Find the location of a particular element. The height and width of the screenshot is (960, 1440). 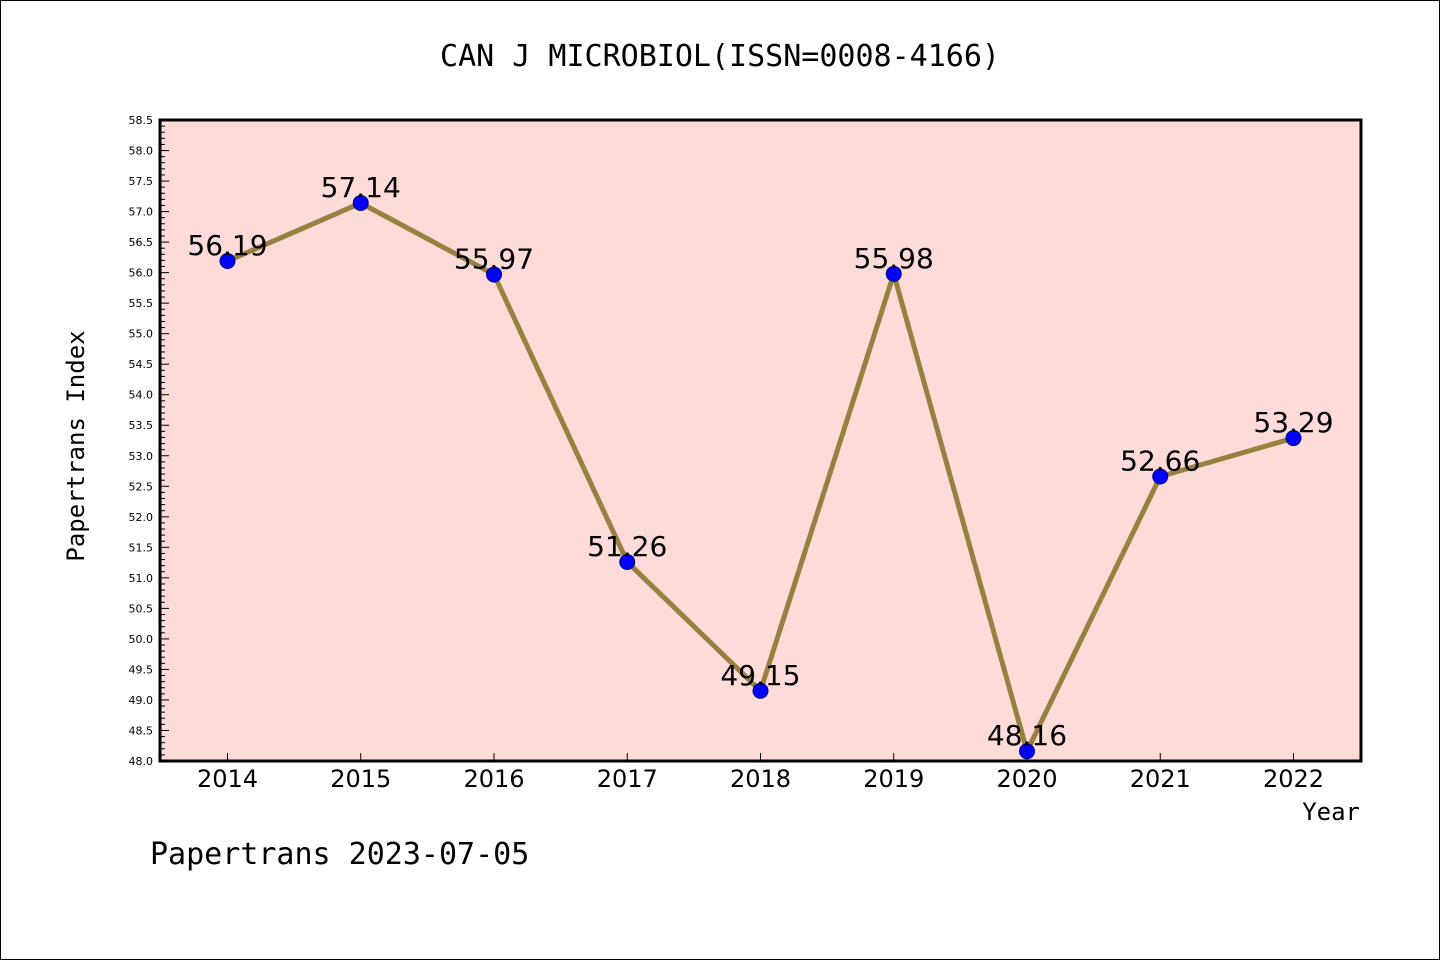

x-tick-label: 2018 is located at coordinates (760, 779).